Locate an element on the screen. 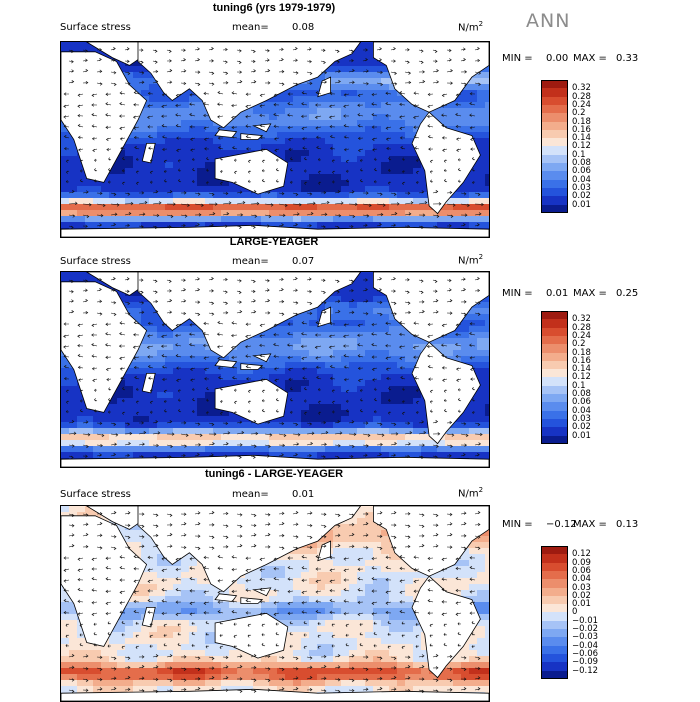 Image resolution: width=700 pixels, height=702 pixels. panel-2-mean-value: 0.07 is located at coordinates (303, 261).